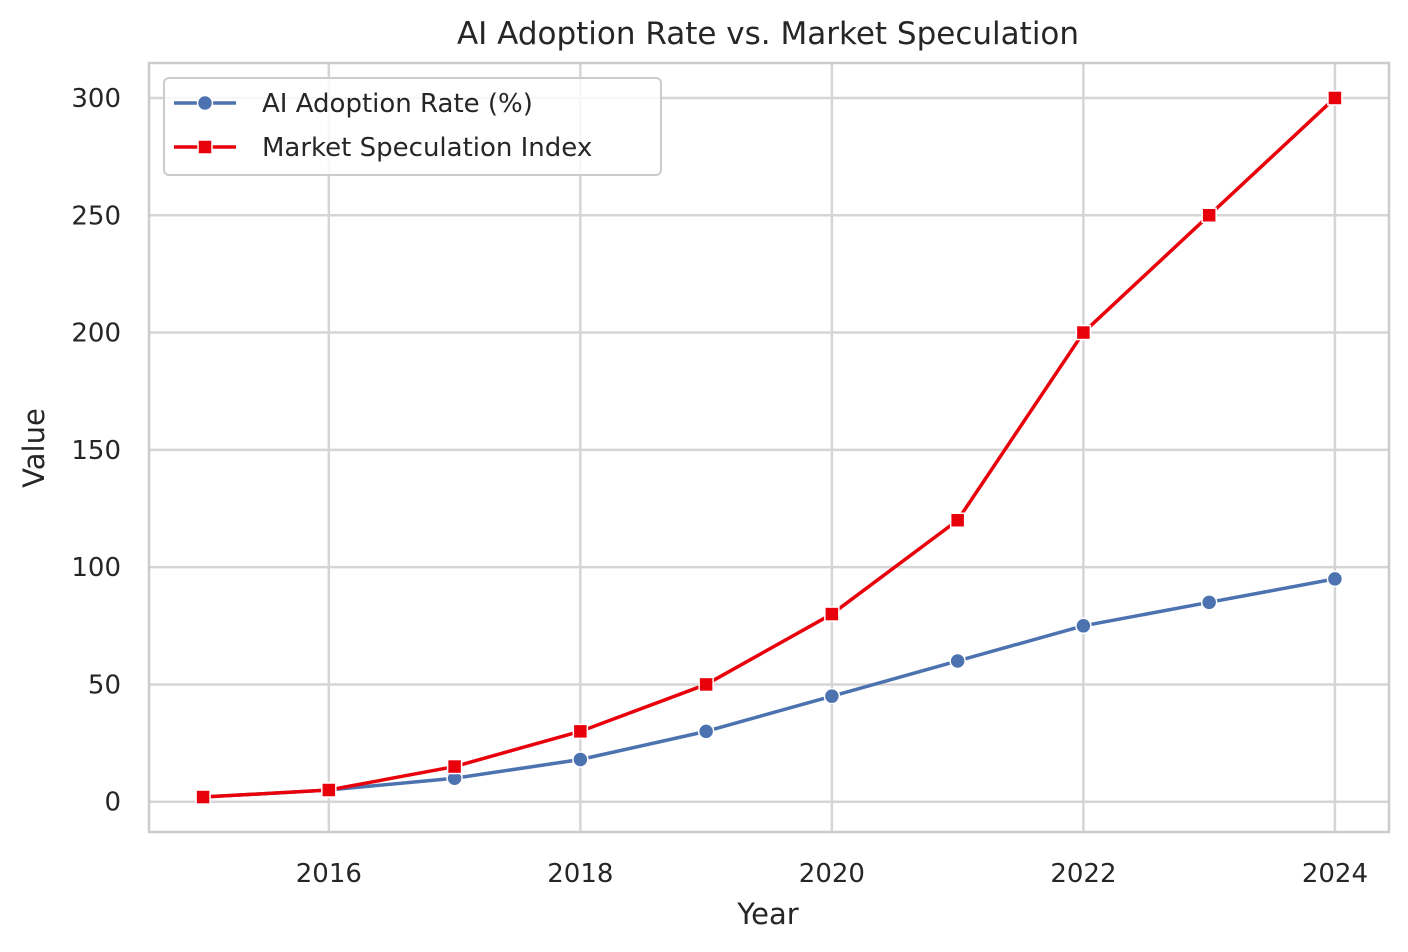  I want to click on y-axis-ticks: 0 50 100 150 200 250 300, so click(96, 451).